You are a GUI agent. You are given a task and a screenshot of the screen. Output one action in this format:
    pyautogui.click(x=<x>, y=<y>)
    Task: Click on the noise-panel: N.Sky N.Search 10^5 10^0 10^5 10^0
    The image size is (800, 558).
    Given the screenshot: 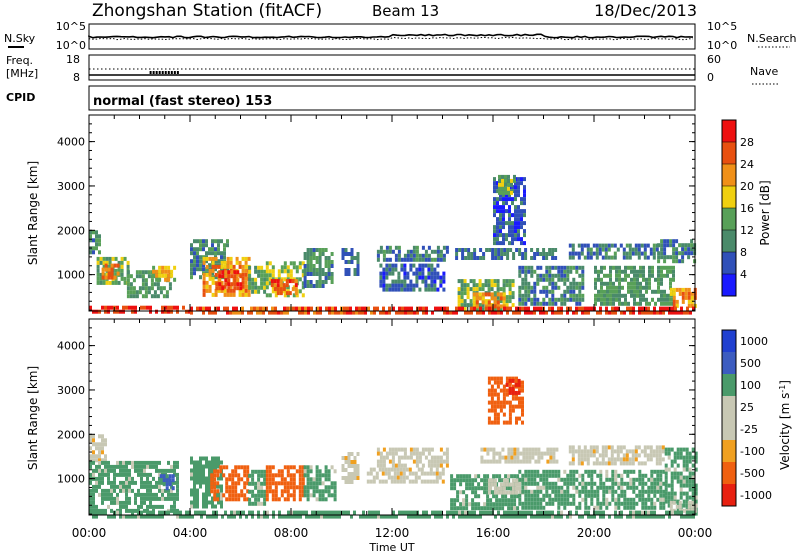 What is the action you would take?
    pyautogui.click(x=400, y=36)
    